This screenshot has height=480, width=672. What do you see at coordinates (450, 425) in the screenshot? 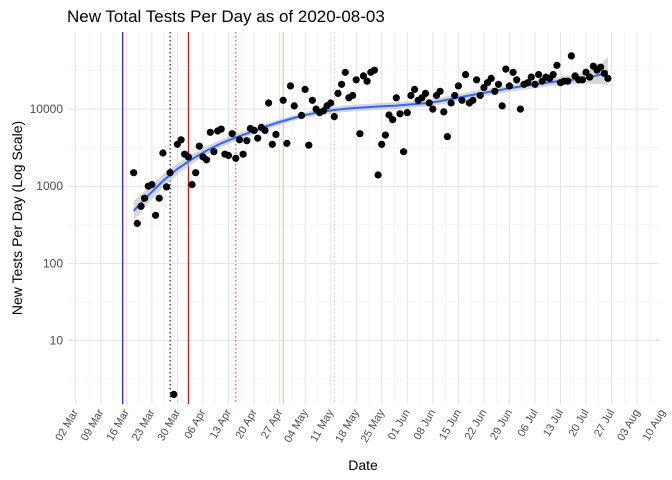
I see `x-tick-label: 15 Jun` at bounding box center [450, 425].